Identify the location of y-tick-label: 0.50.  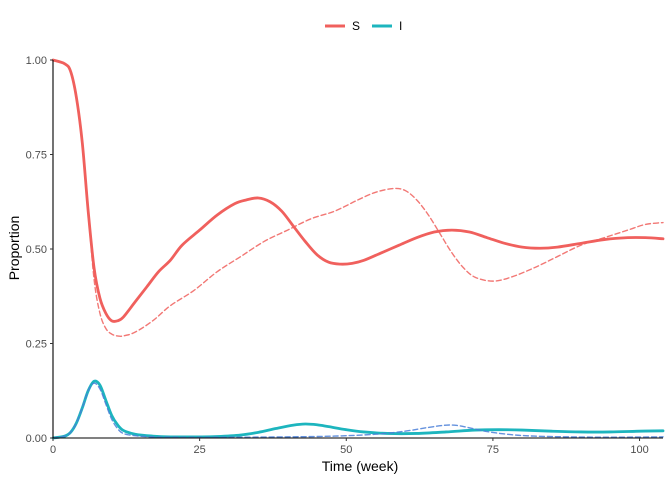
(36, 250).